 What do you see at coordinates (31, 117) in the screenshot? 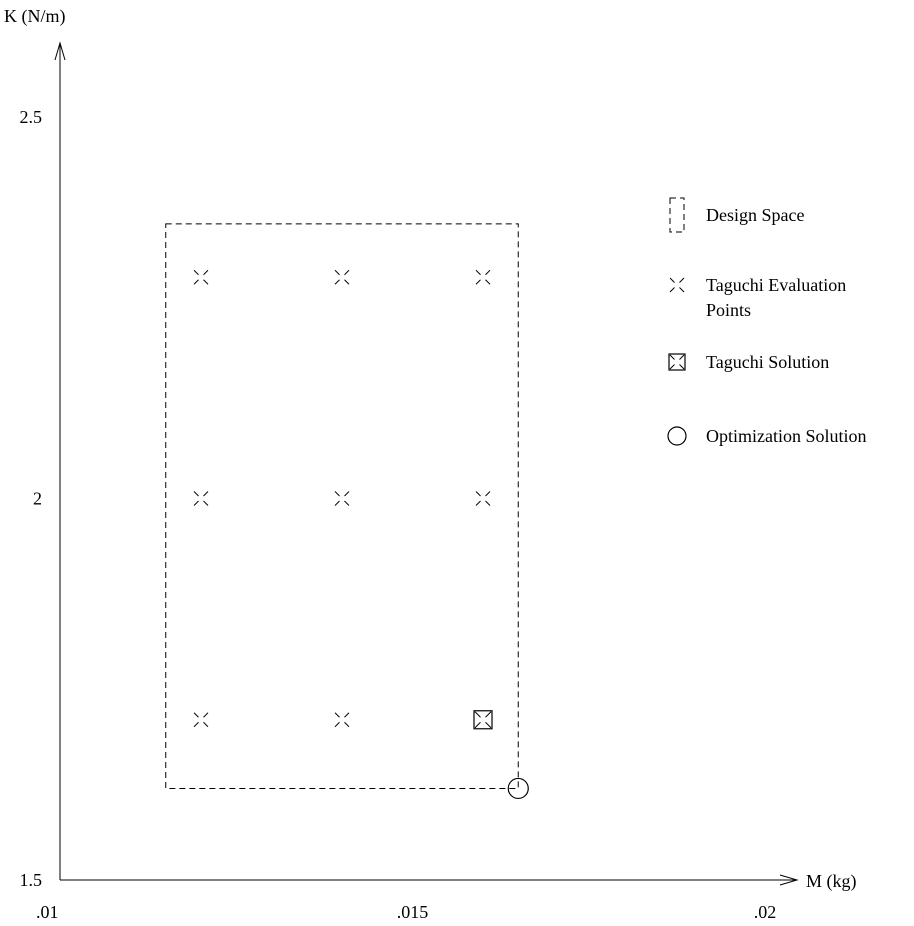
I see `y-tick-label: 2.5` at bounding box center [31, 117].